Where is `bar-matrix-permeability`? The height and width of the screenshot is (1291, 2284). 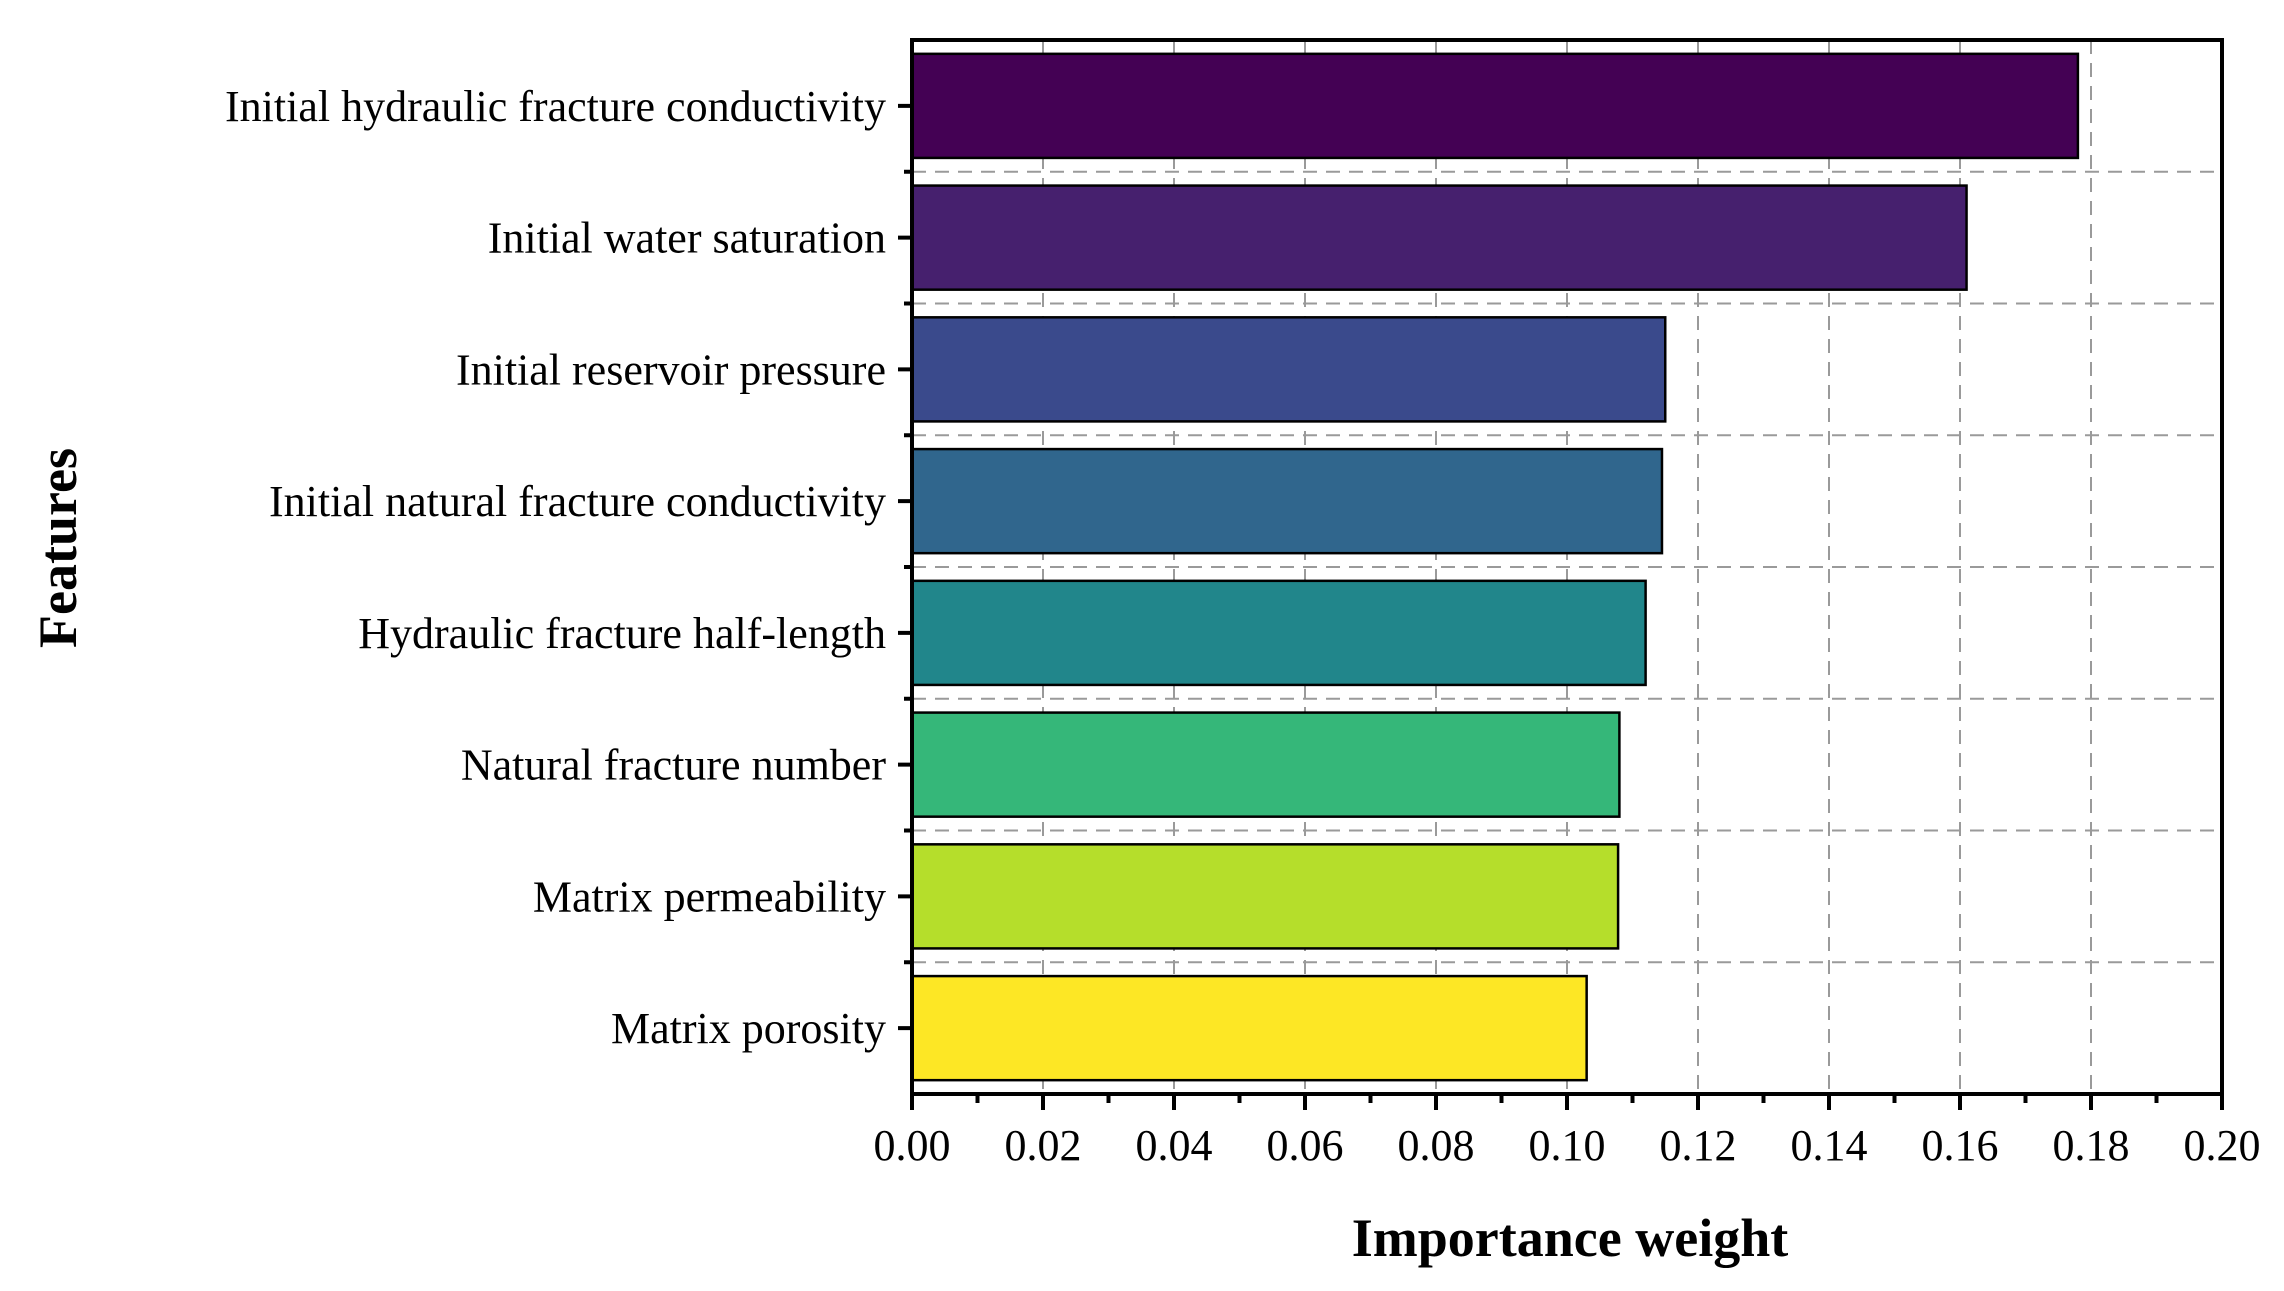
bar-matrix-permeability is located at coordinates (1265, 896).